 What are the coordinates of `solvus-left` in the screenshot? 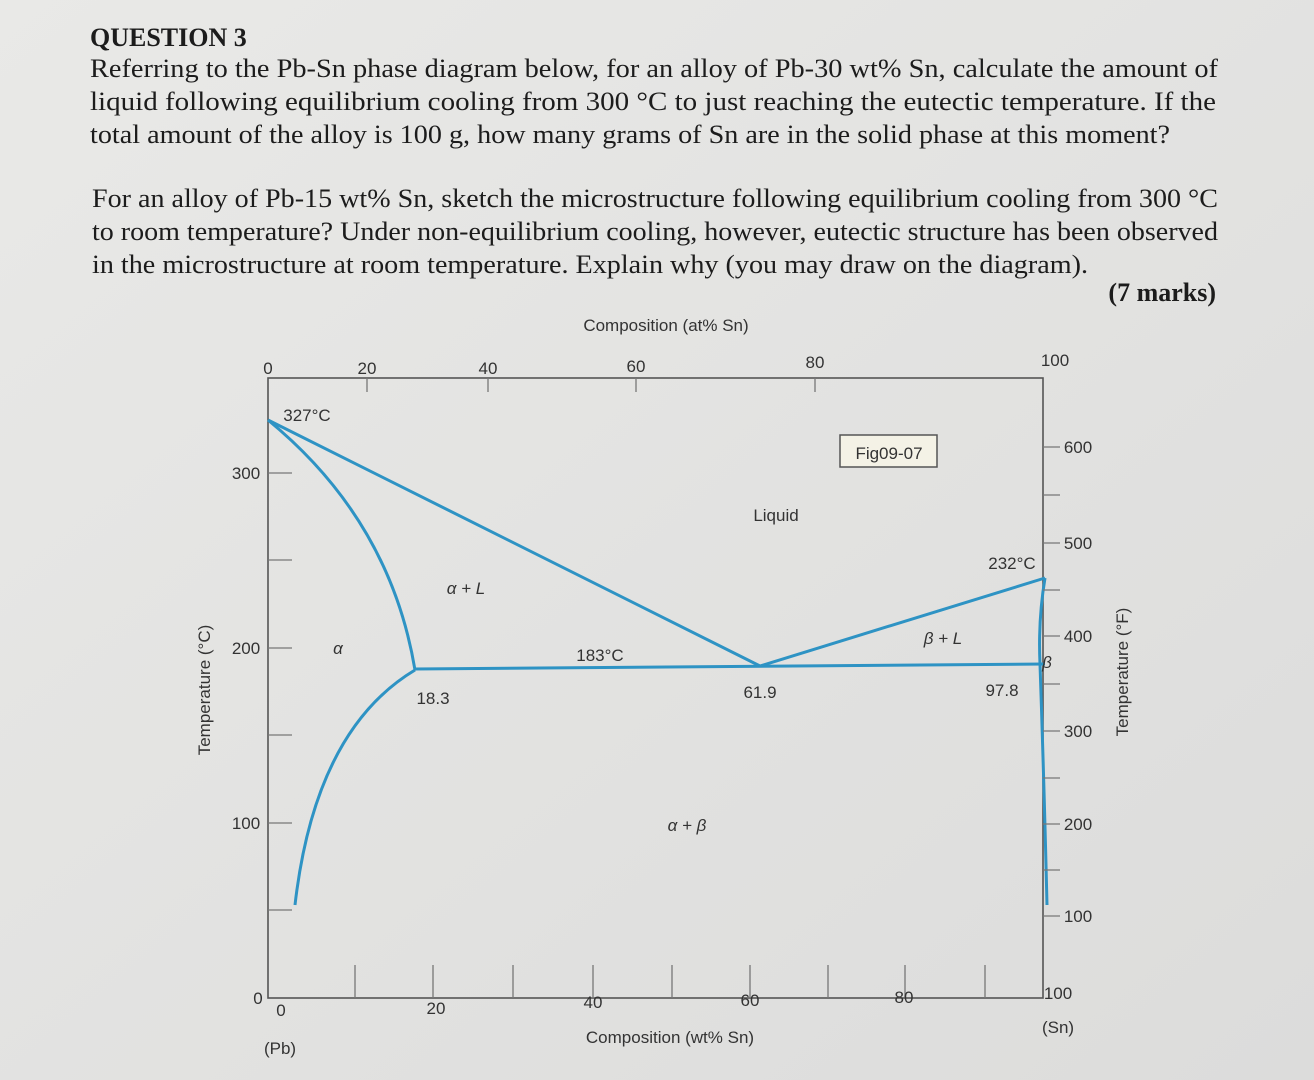 It's located at (354, 787).